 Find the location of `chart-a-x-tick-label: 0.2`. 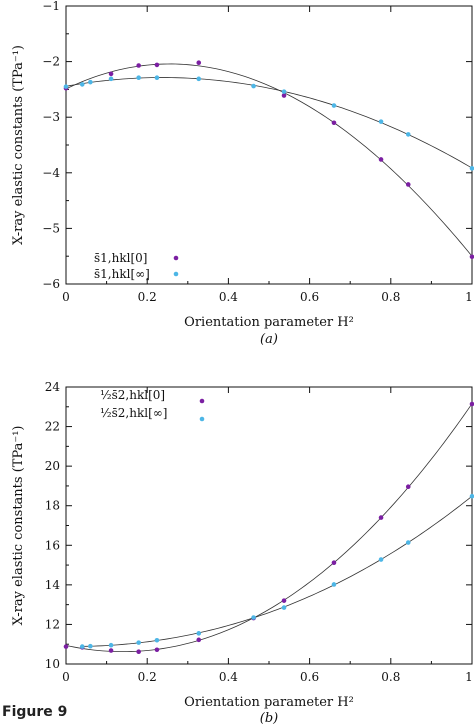

chart-a-x-tick-label: 0.2 is located at coordinates (147, 297).